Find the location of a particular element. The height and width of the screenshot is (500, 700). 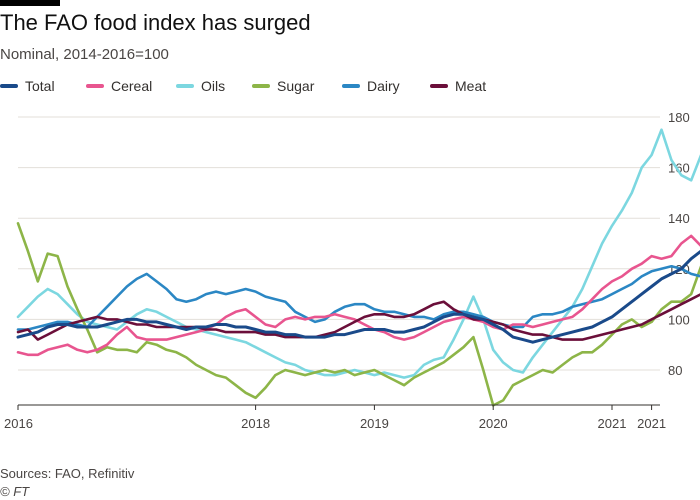

legend-item-dairy: Dairy is located at coordinates (371, 86).